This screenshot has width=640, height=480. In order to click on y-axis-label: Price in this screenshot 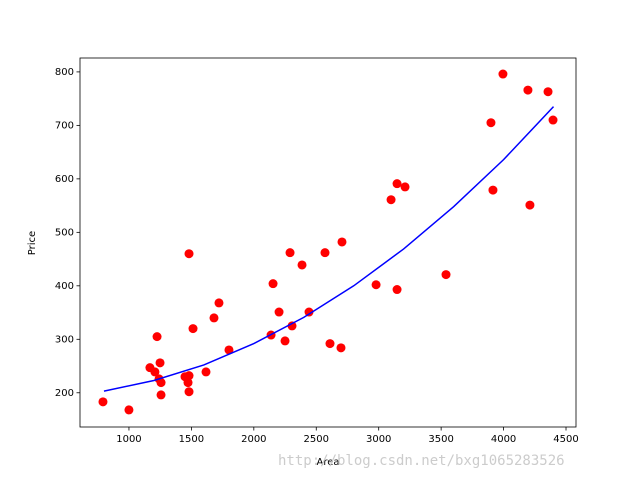, I will do `click(32, 243)`.